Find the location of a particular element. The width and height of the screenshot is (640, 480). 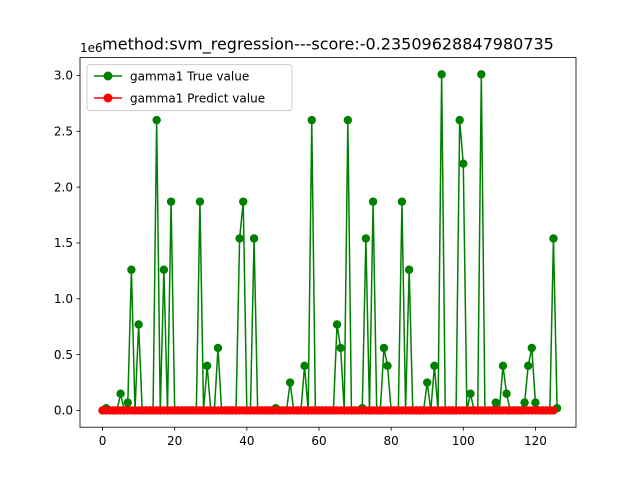

legend: gamma1 True value gamma1 Predict value is located at coordinates (189, 88).